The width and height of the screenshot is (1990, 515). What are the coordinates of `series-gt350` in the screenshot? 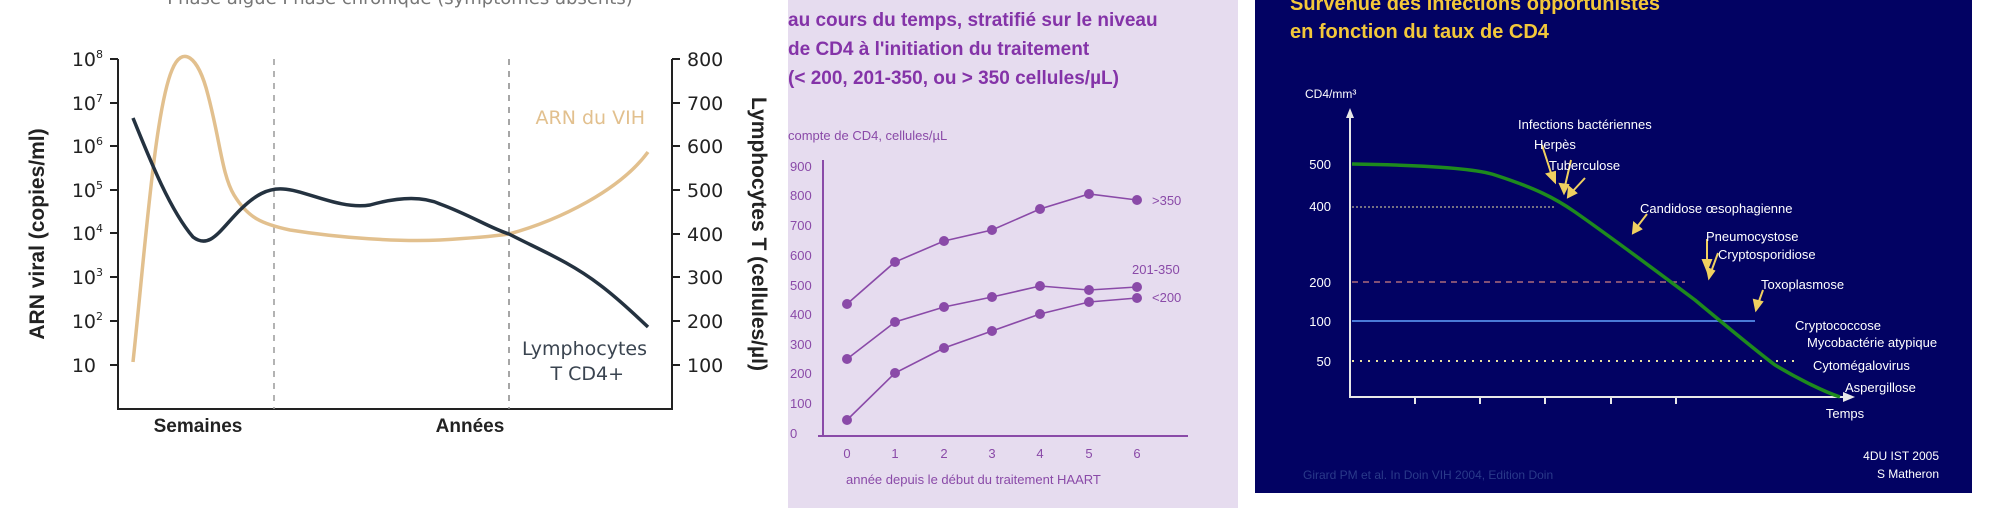 It's located at (992, 249).